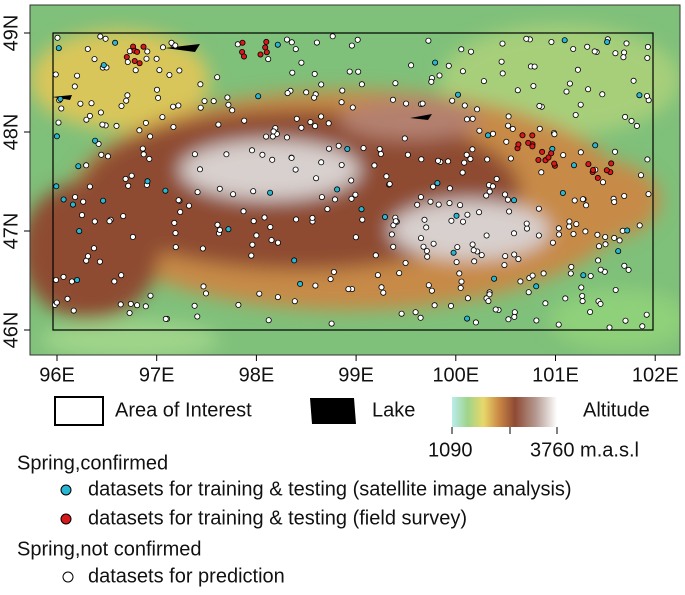 The width and height of the screenshot is (685, 595). What do you see at coordinates (584, 450) in the screenshot?
I see `altitude-max: 3760 m.a.s.l` at bounding box center [584, 450].